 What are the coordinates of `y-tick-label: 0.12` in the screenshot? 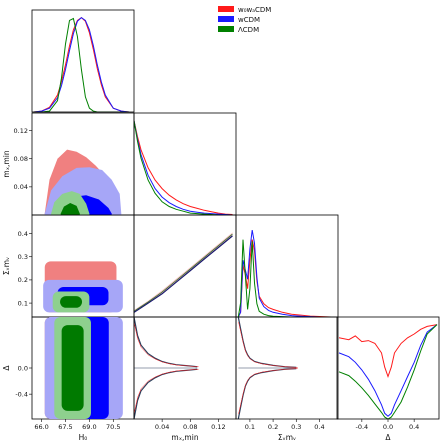 It's located at (21, 131).